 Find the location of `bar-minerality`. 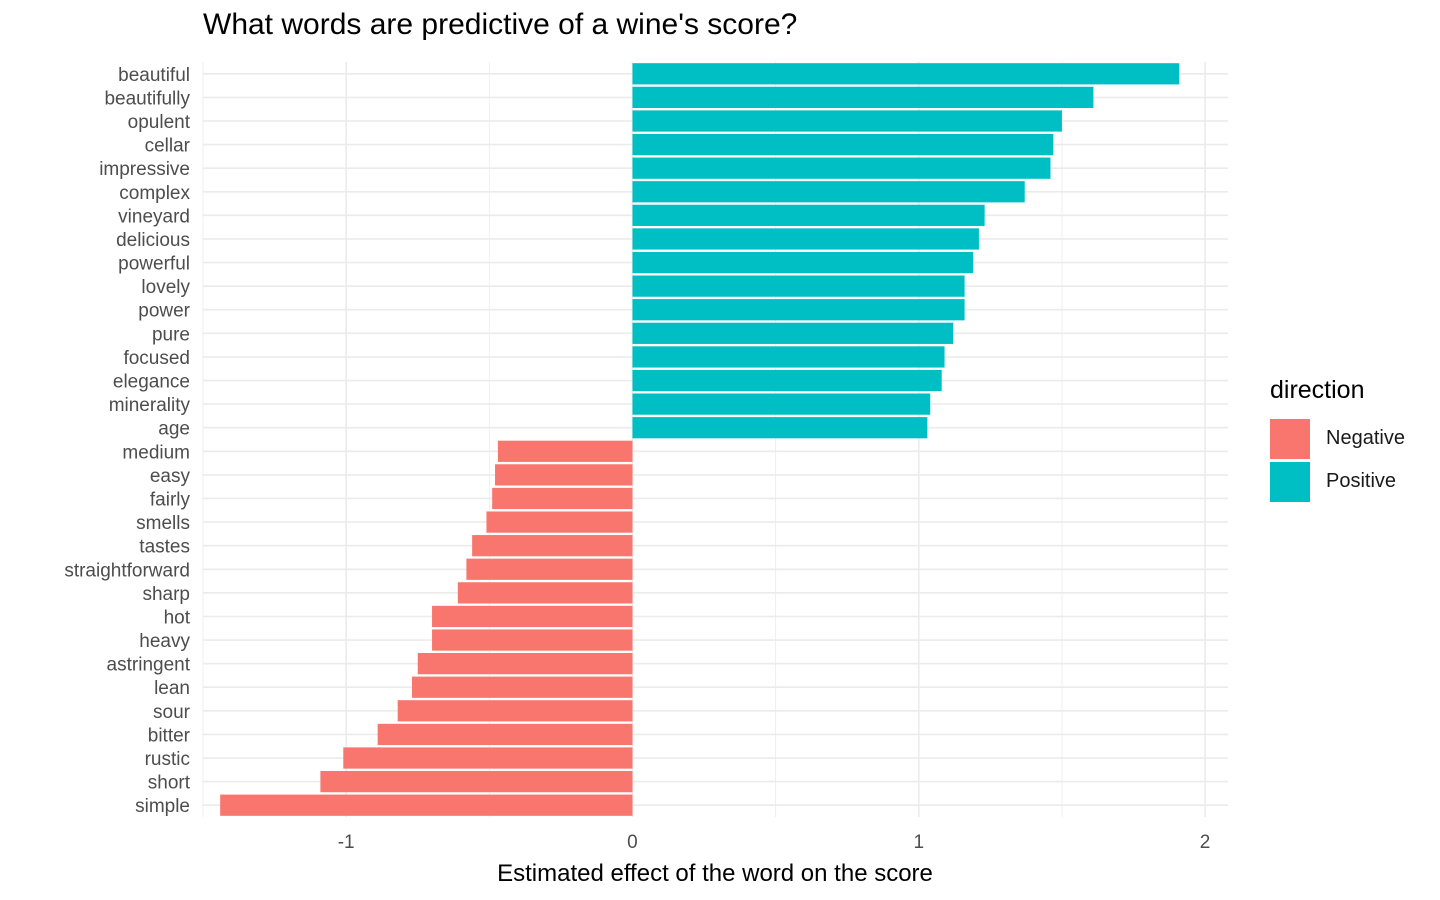

bar-minerality is located at coordinates (781, 404).